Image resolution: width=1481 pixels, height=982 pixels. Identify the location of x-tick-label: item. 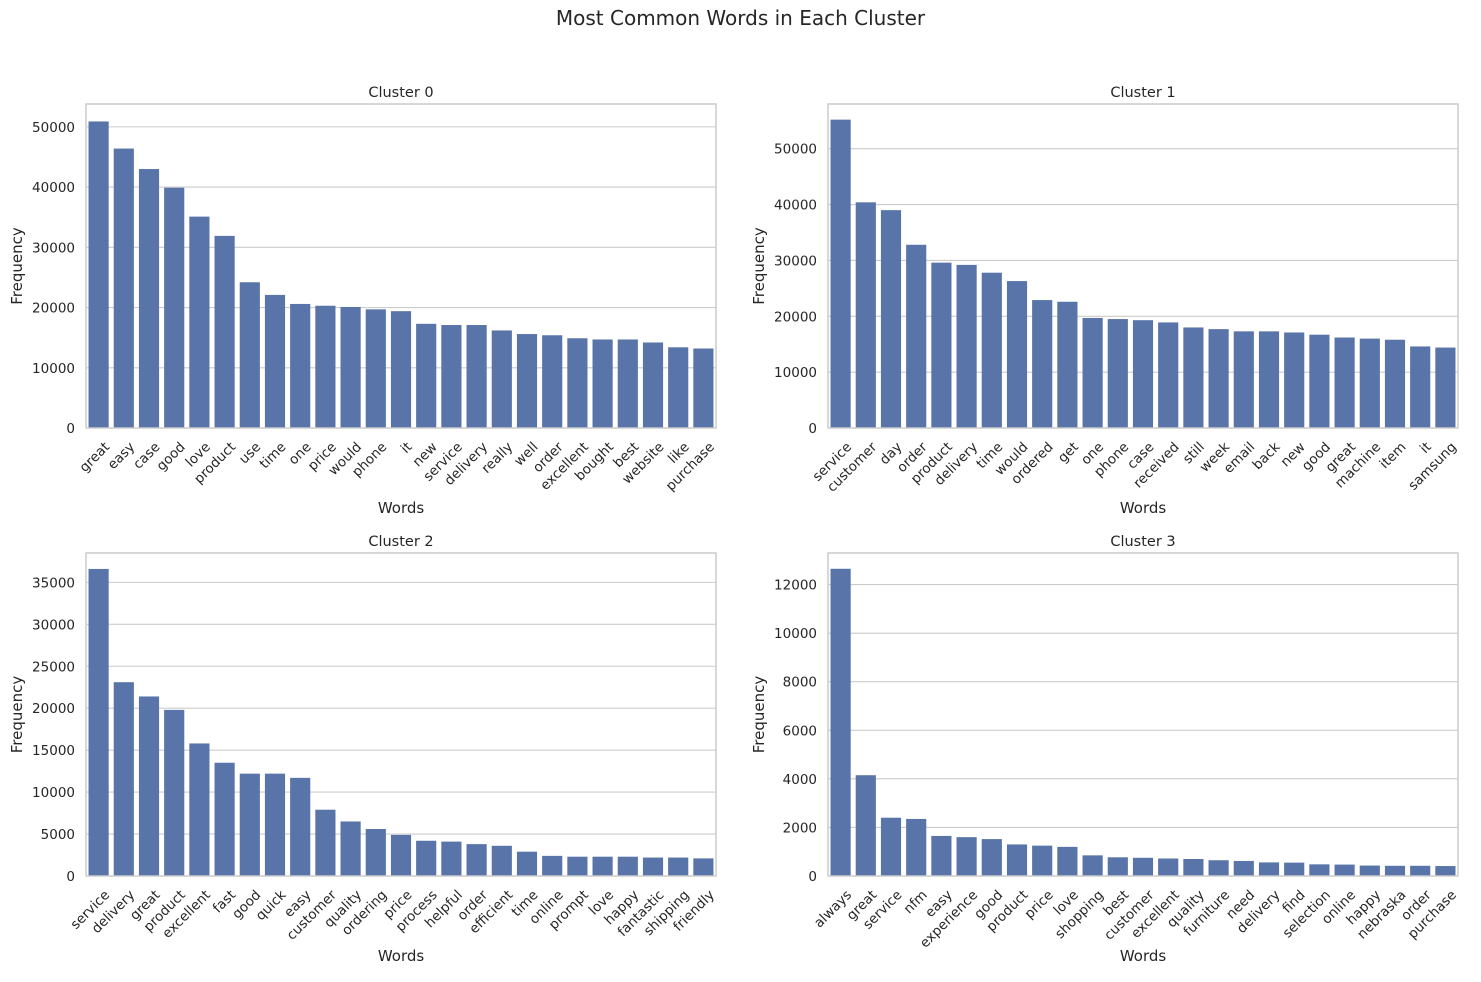
(1393, 455).